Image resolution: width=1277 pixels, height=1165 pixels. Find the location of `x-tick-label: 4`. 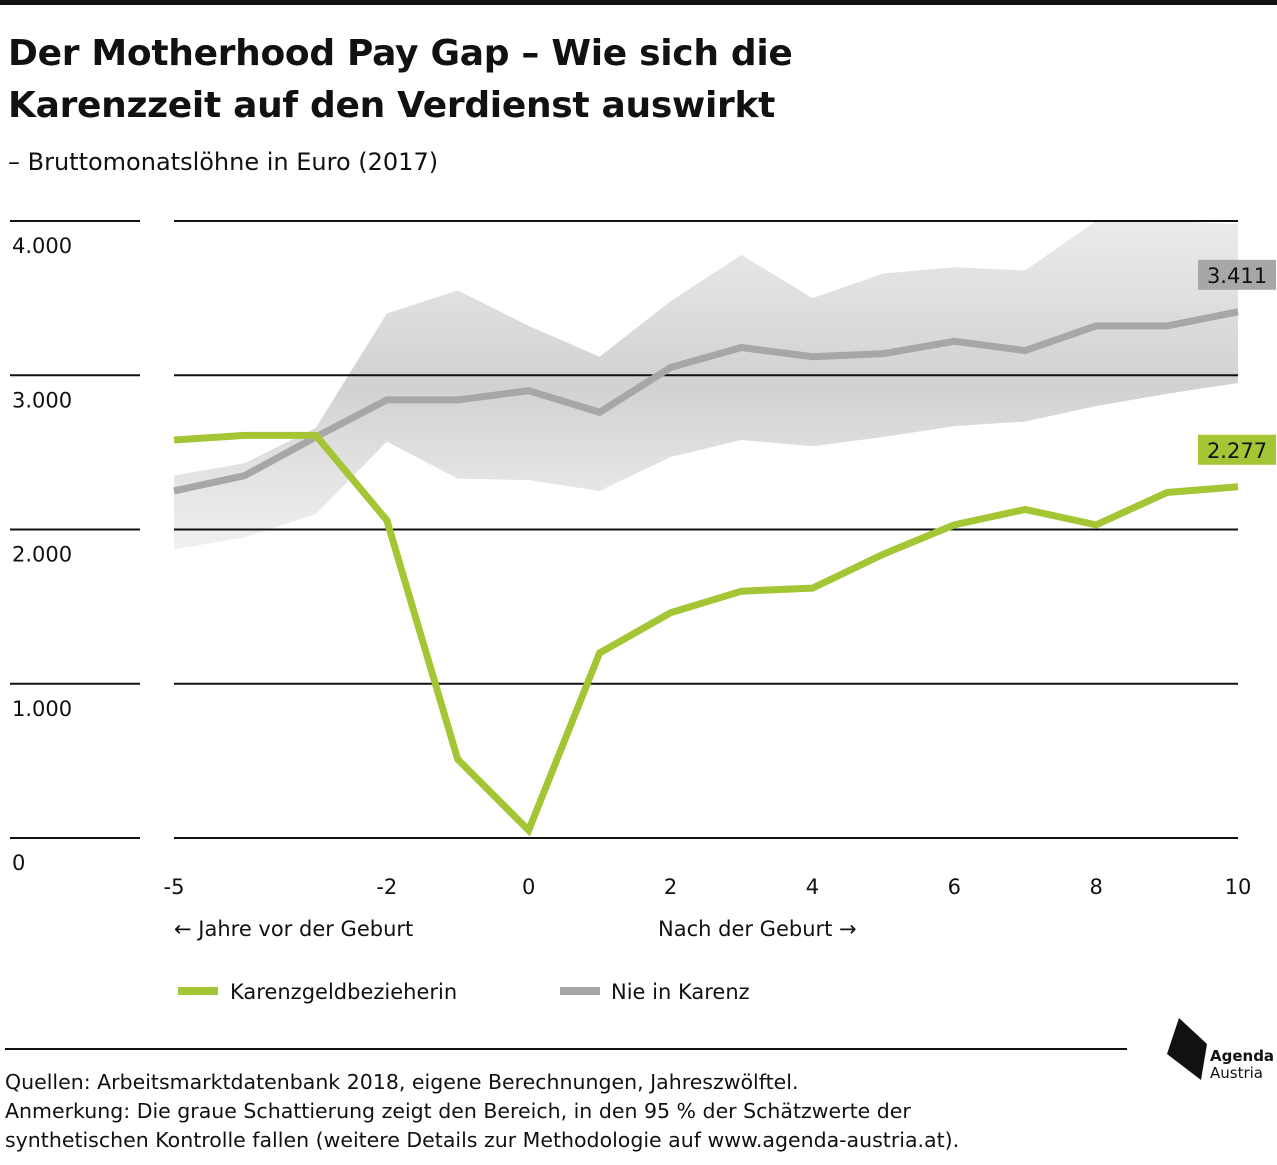

x-tick-label: 4 is located at coordinates (812, 887).